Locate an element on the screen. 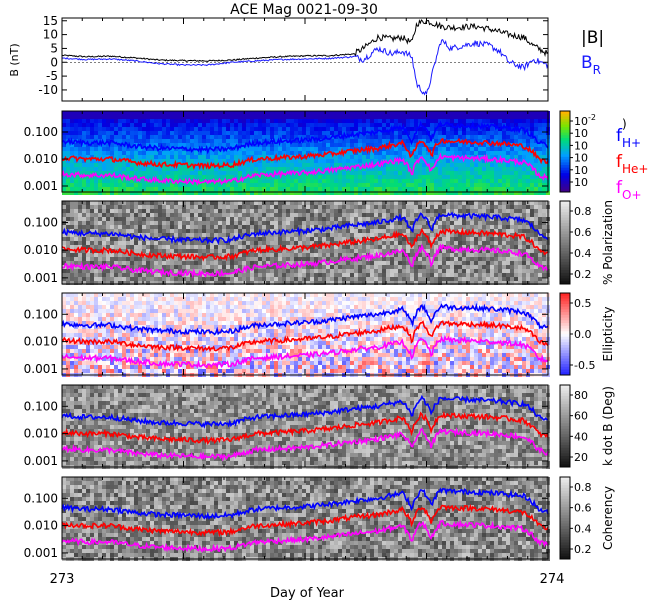  colorbar-label: Ellipticity is located at coordinates (608, 334).